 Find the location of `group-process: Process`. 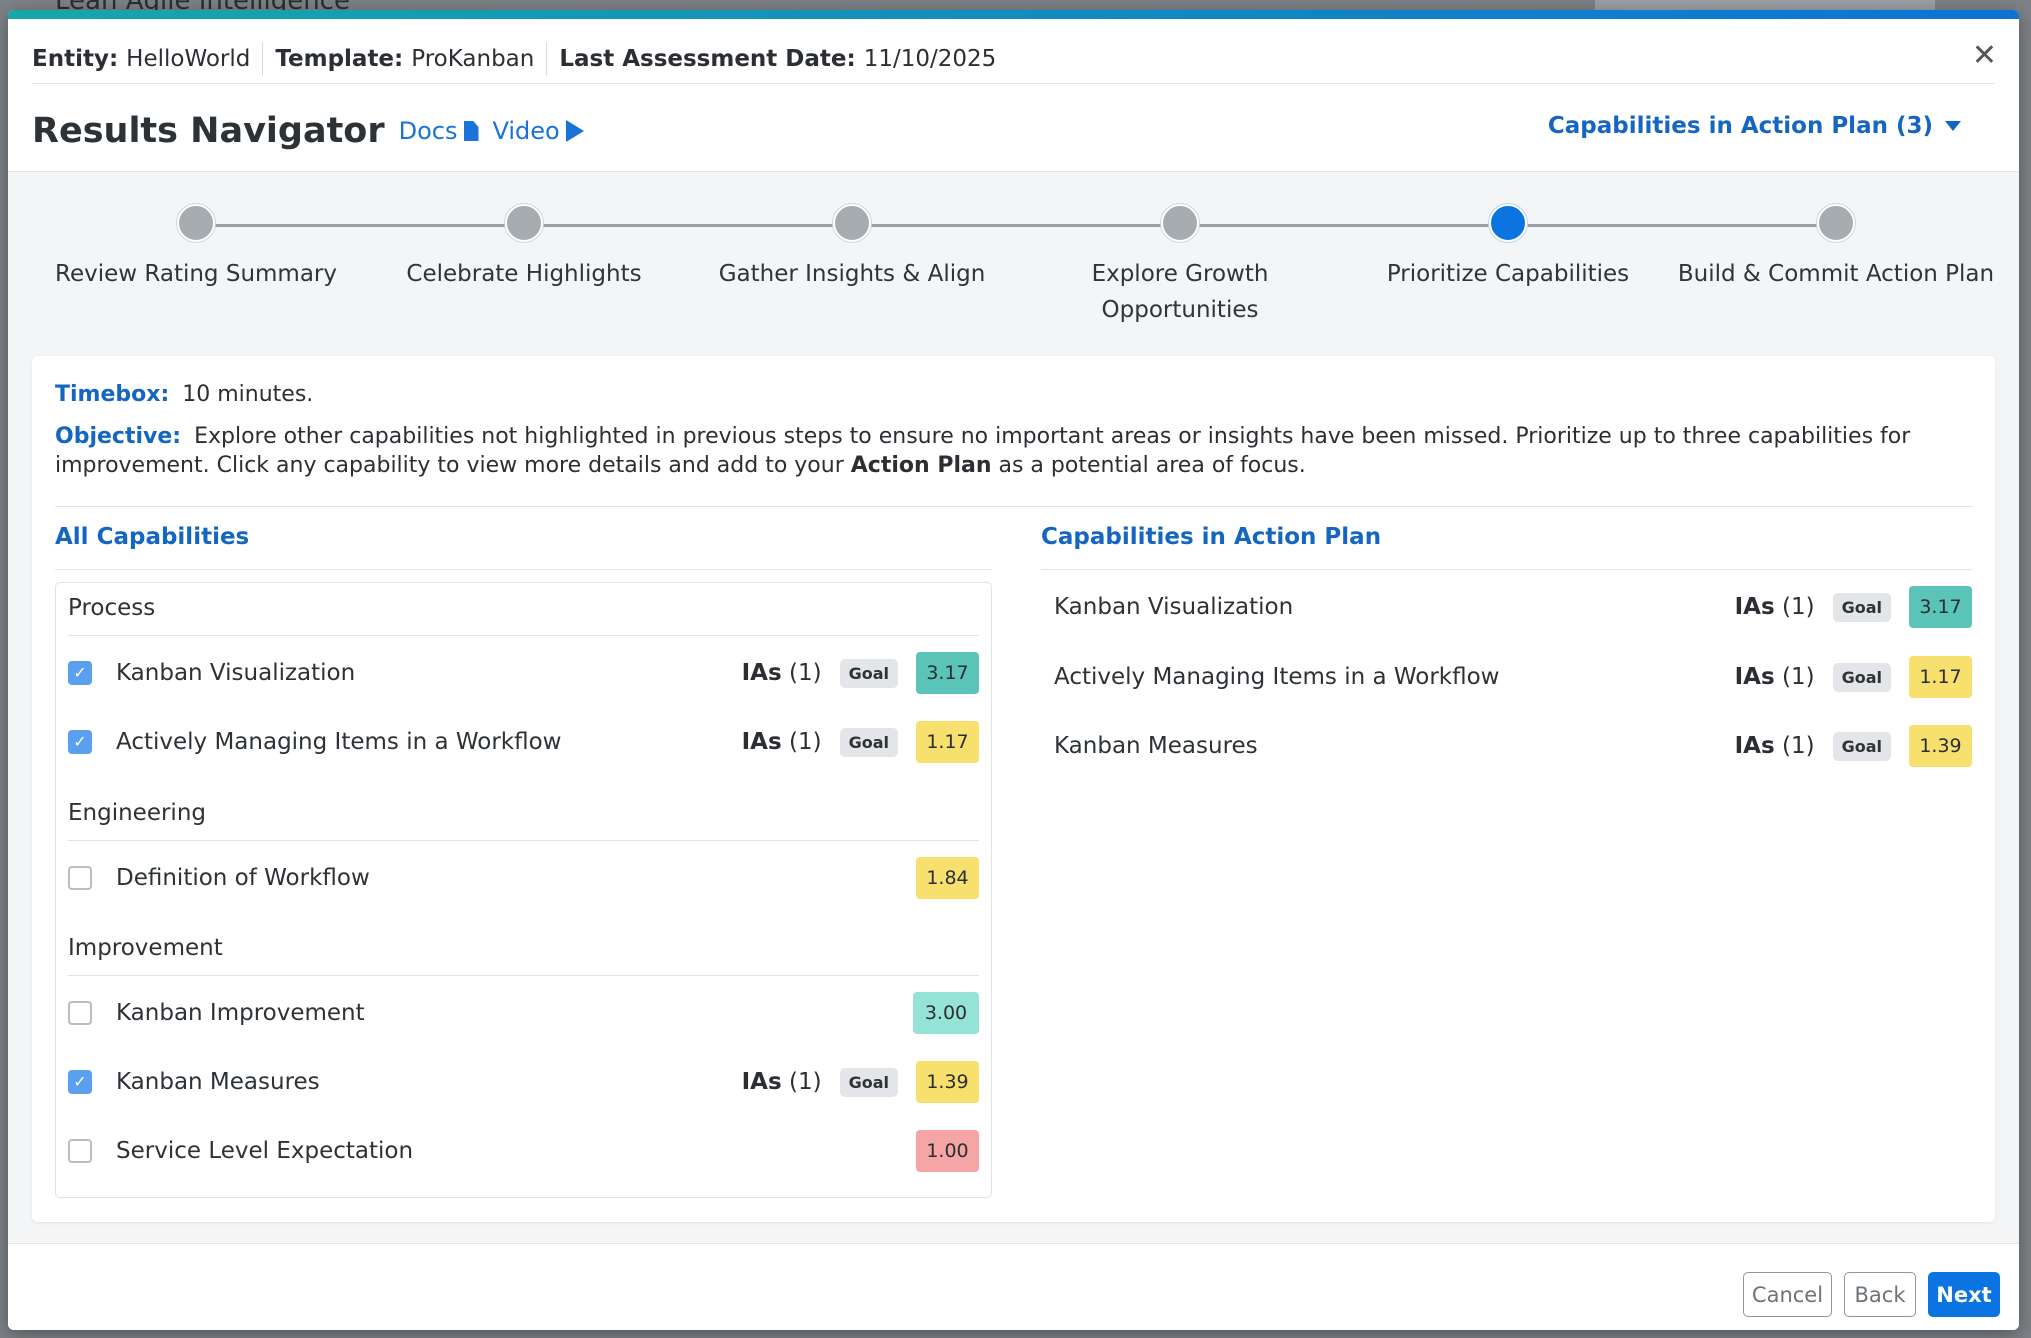

group-process: Process is located at coordinates (112, 608).